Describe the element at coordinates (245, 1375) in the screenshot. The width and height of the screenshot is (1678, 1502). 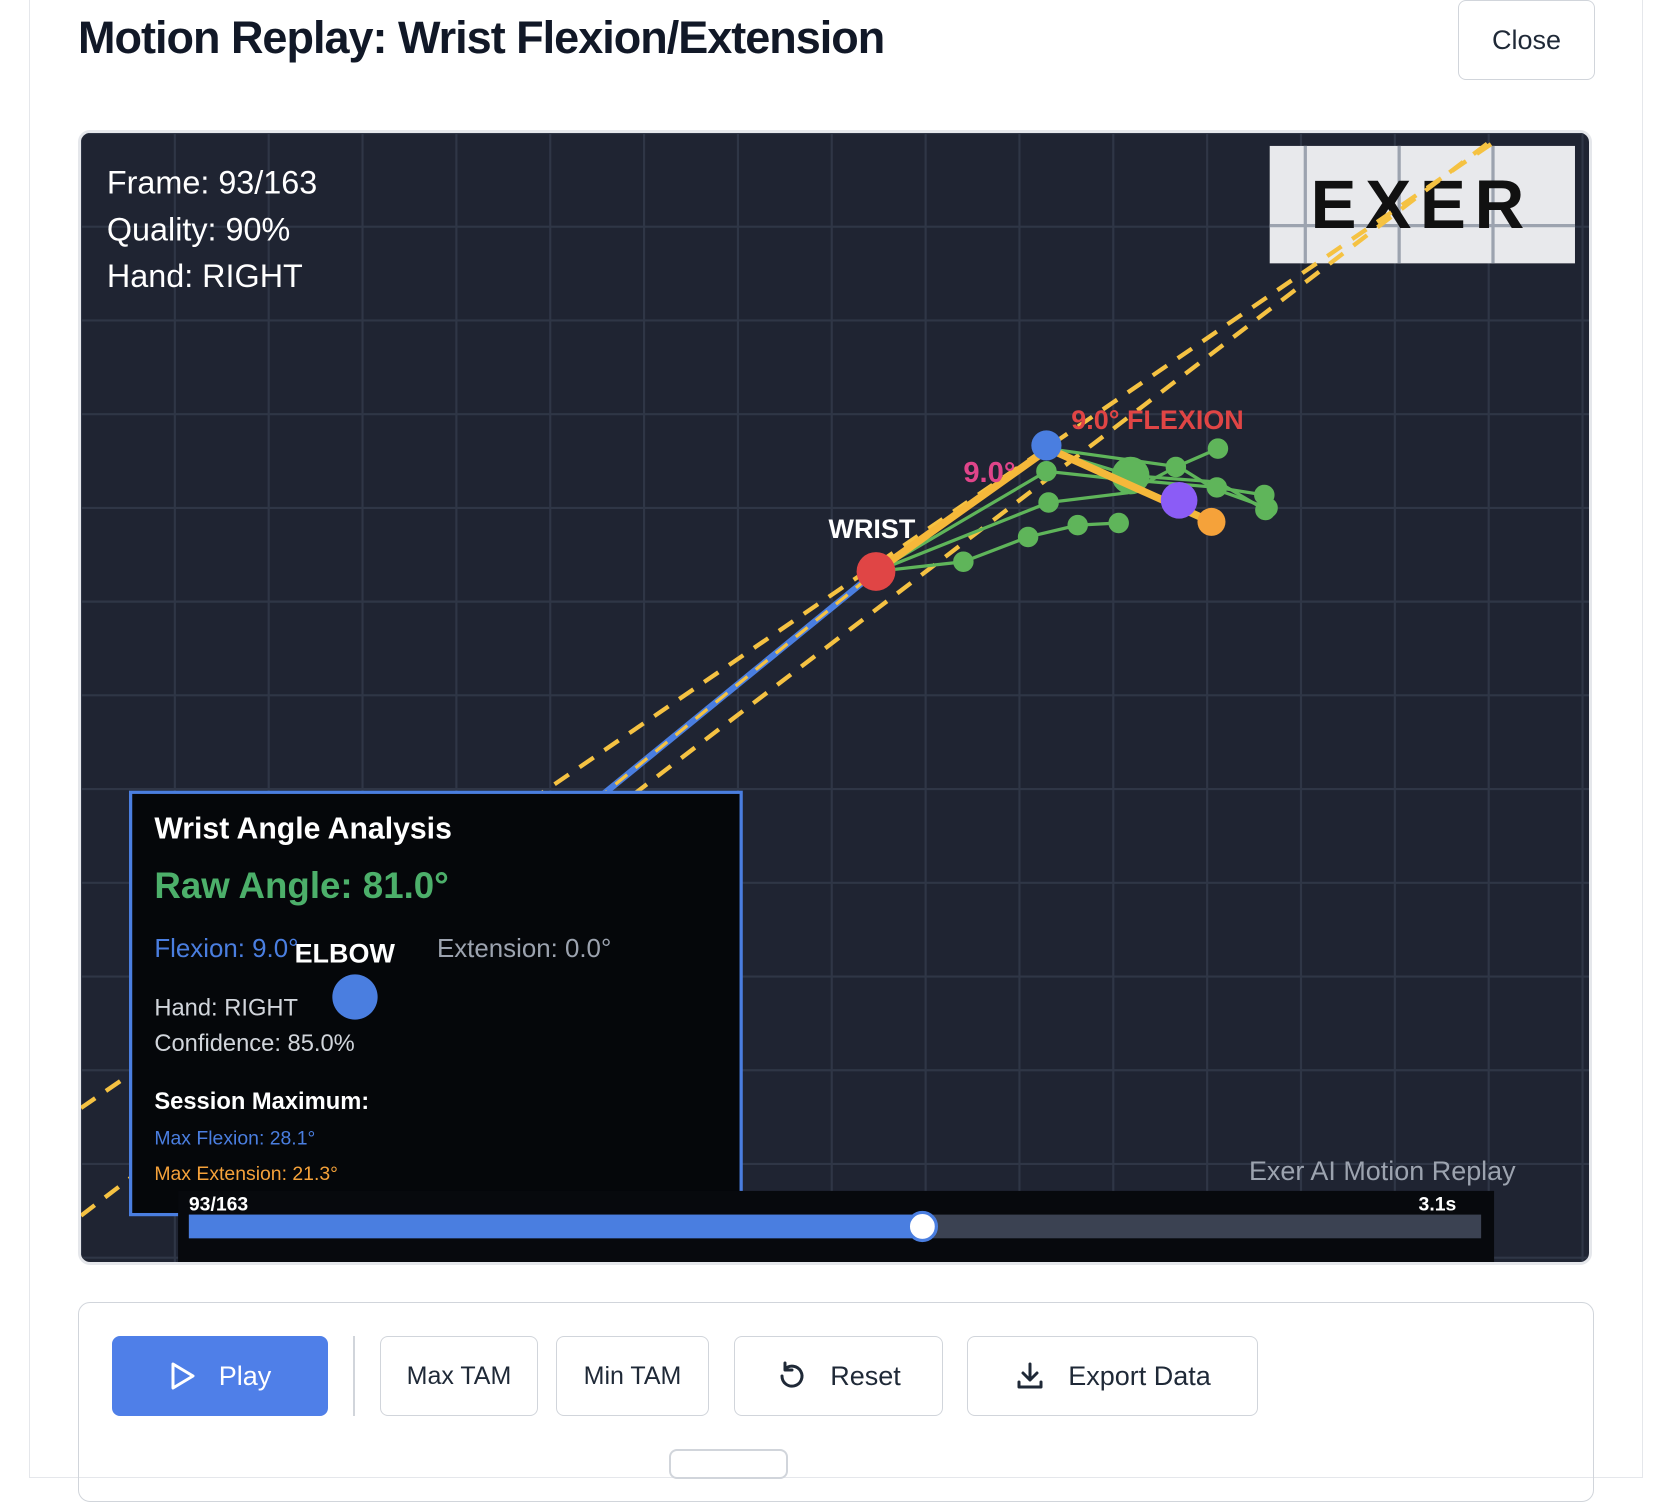
I see `play-label: Play` at that location.